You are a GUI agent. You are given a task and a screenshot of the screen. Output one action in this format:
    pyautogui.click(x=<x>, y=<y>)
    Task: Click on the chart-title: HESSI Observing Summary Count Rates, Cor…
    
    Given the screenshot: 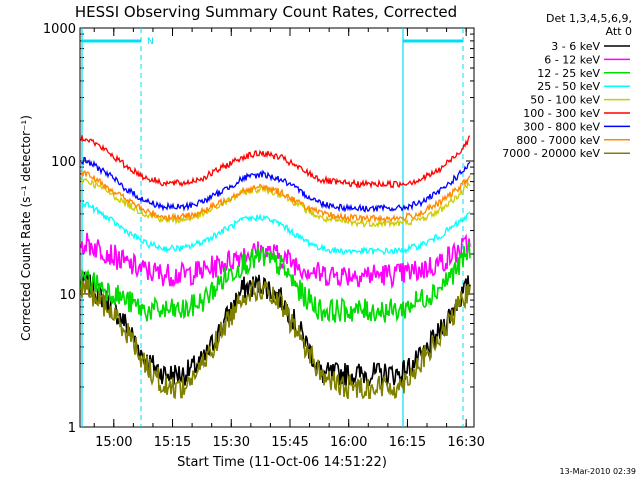 What is the action you would take?
    pyautogui.click(x=266, y=12)
    